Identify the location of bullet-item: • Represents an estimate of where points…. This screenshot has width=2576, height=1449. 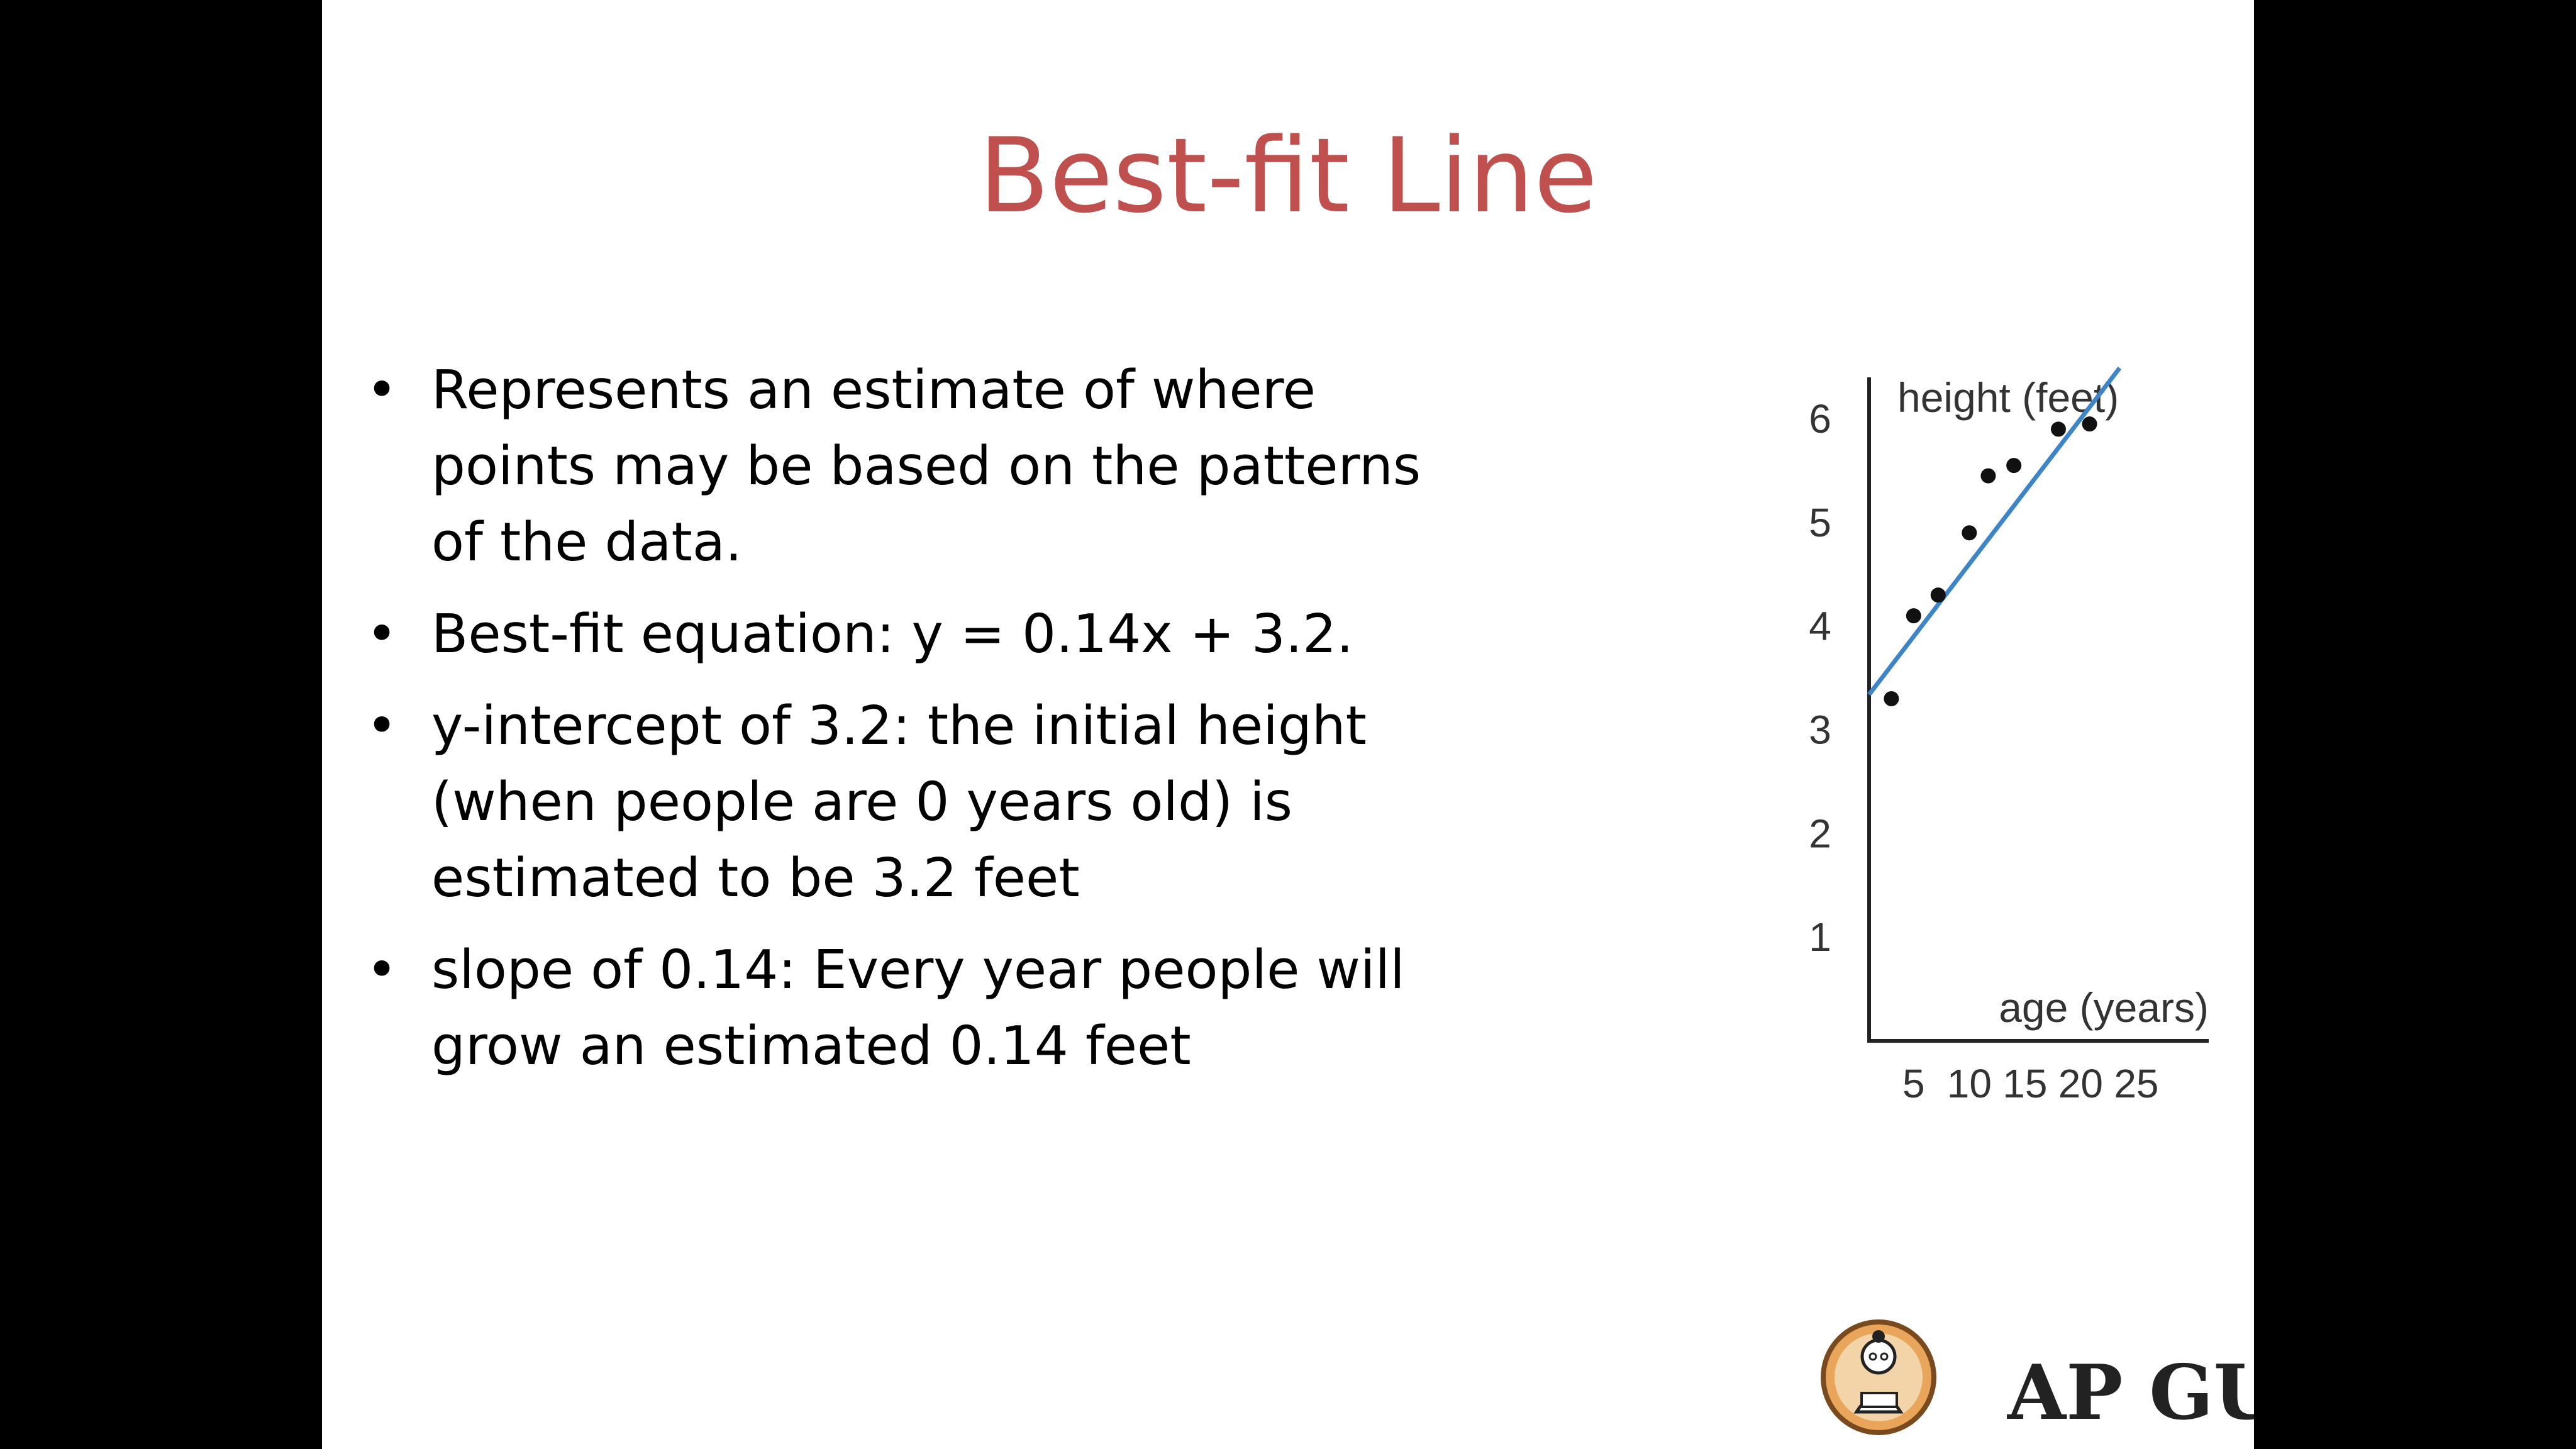
(900, 466).